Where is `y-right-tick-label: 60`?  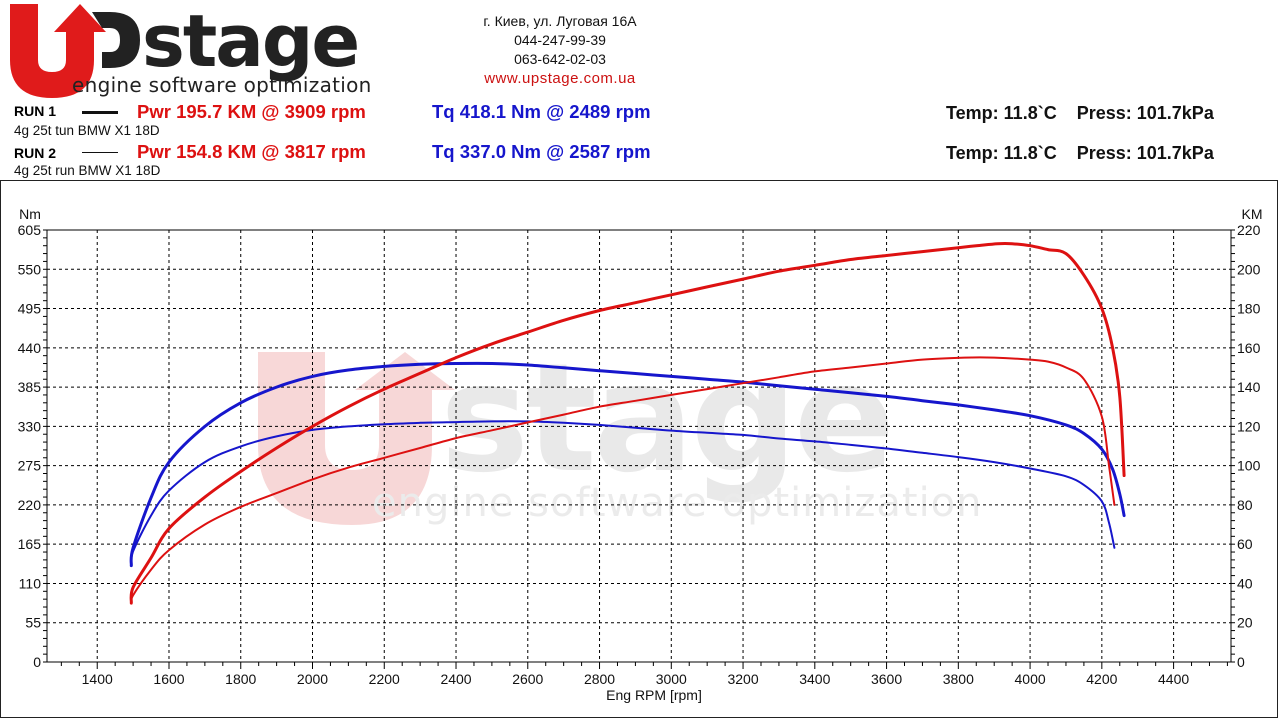
y-right-tick-label: 60 is located at coordinates (1245, 544).